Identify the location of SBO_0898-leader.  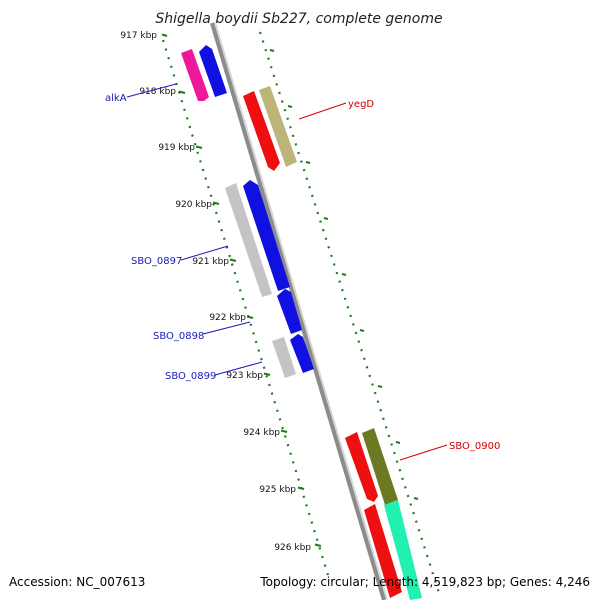
(226, 328).